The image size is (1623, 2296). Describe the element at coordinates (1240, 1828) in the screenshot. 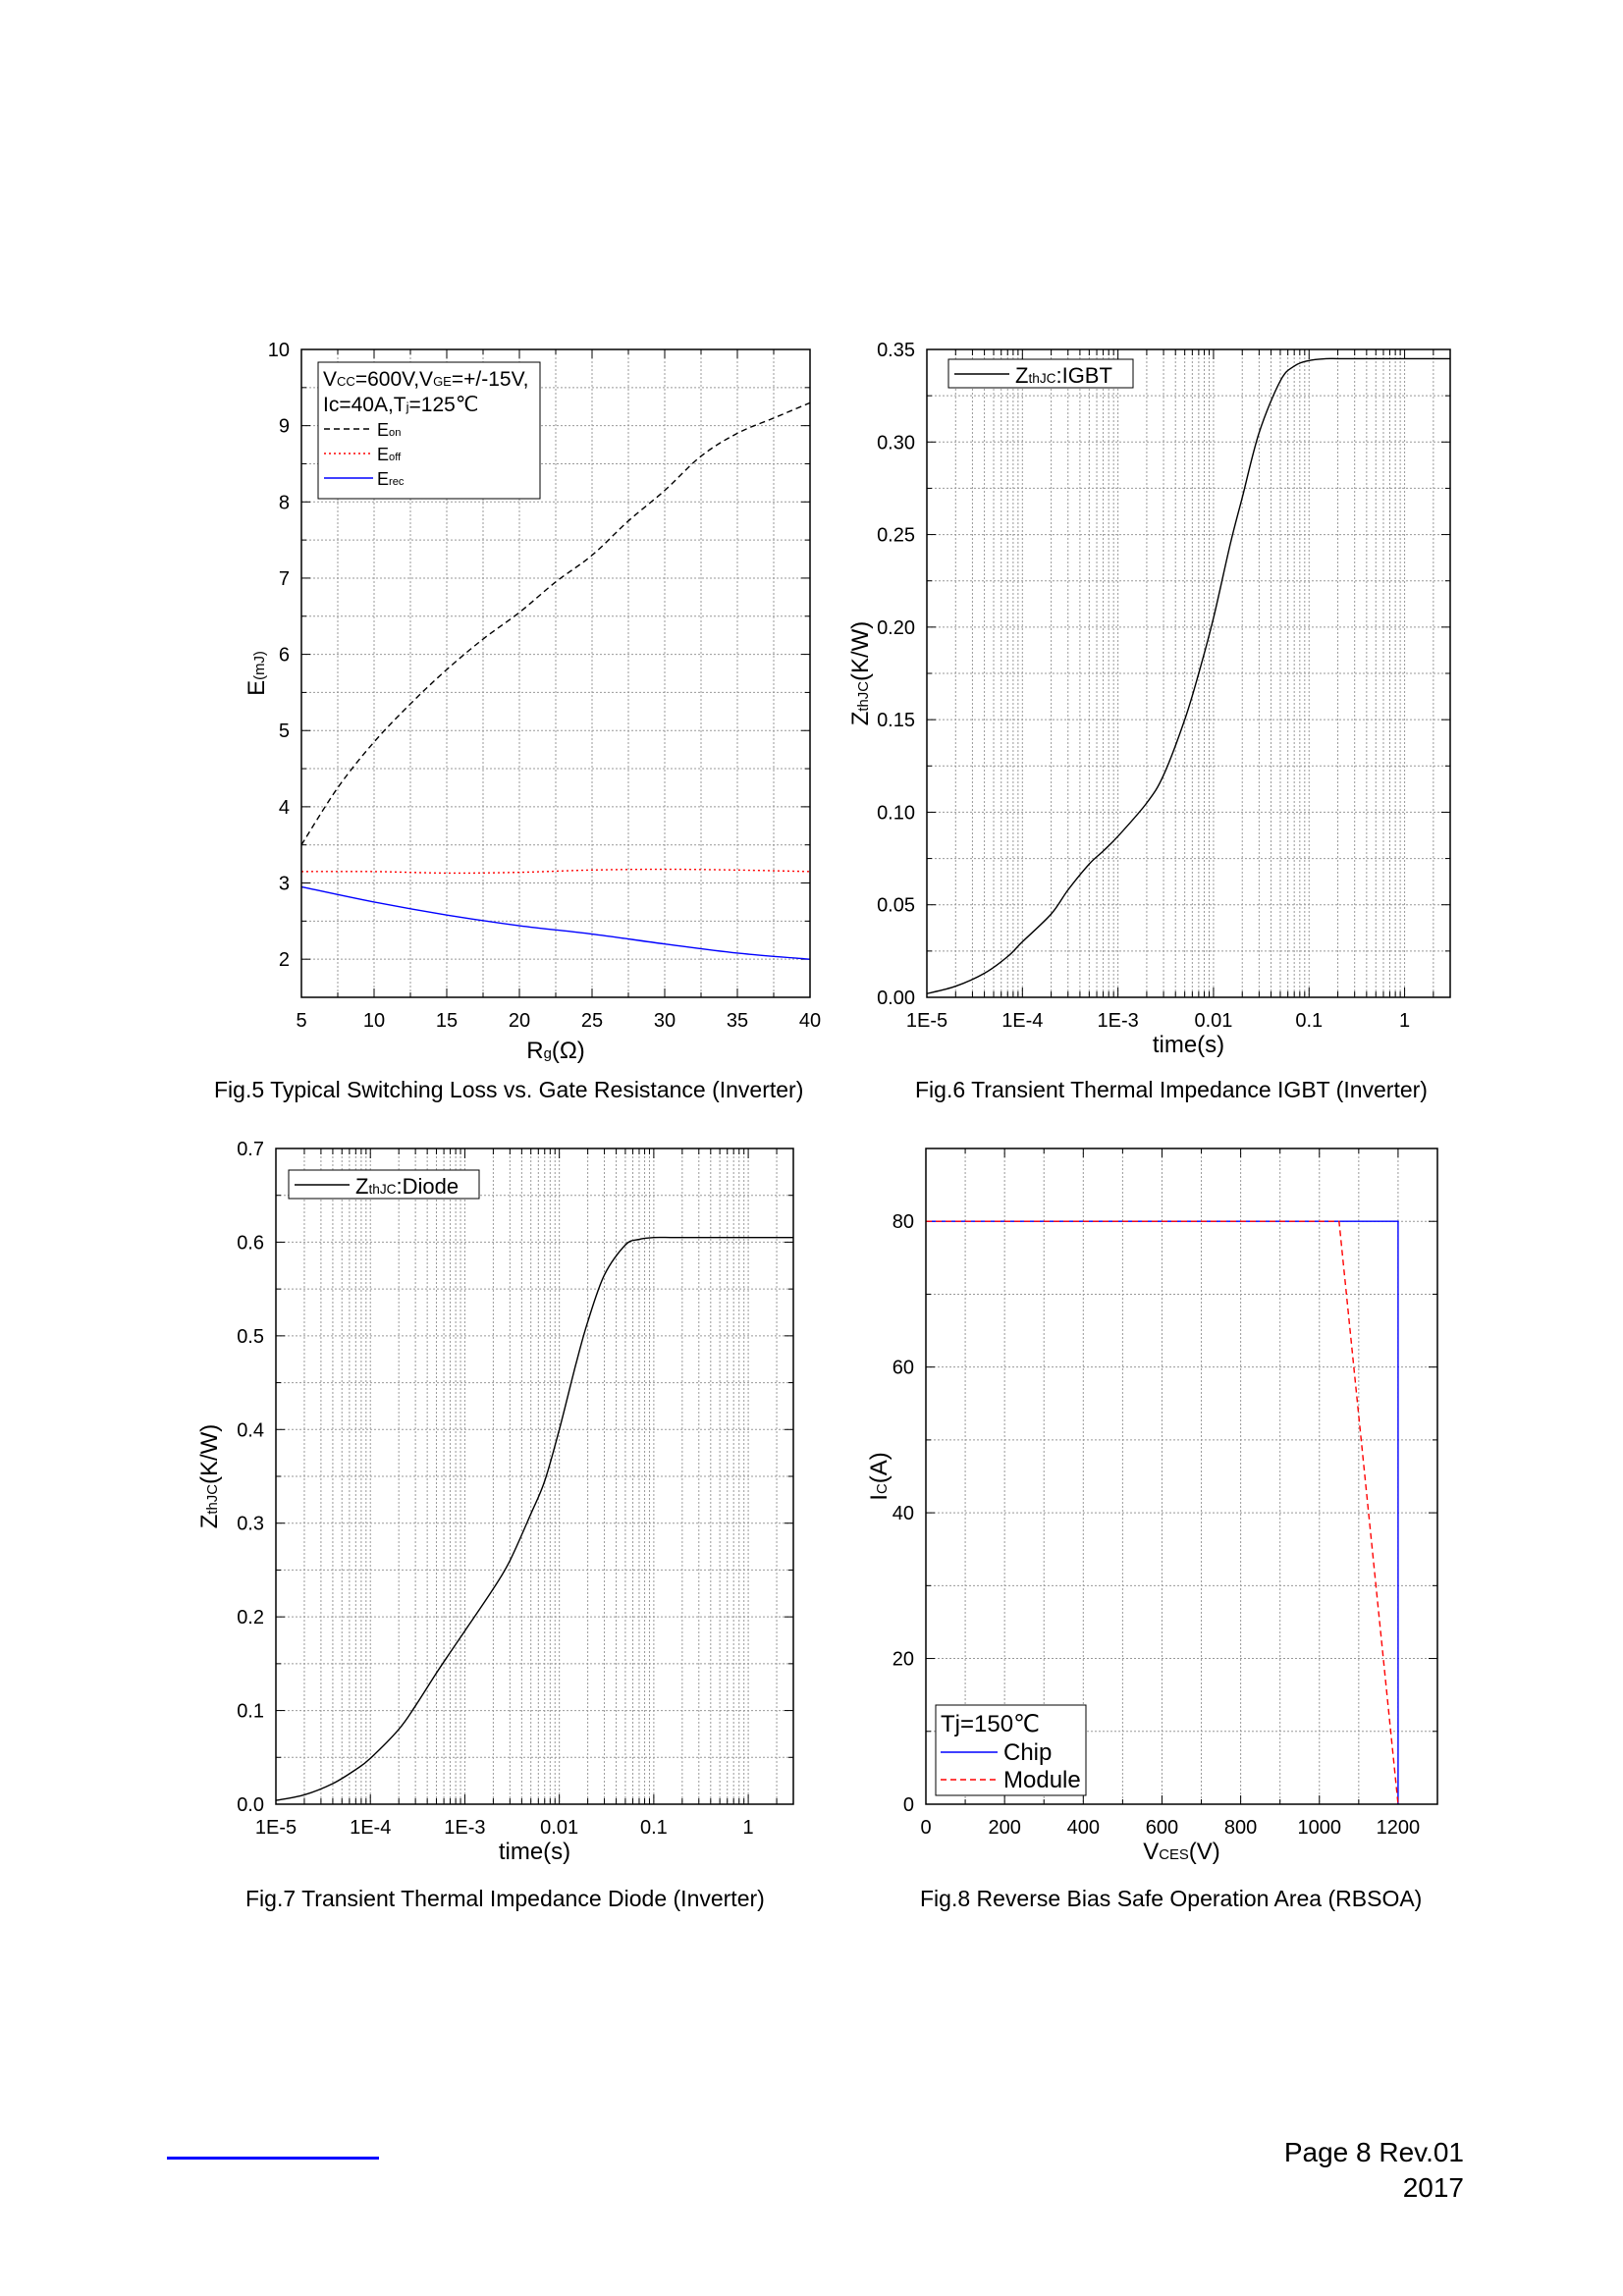

I see `fig8-x-tick-label: 800` at that location.